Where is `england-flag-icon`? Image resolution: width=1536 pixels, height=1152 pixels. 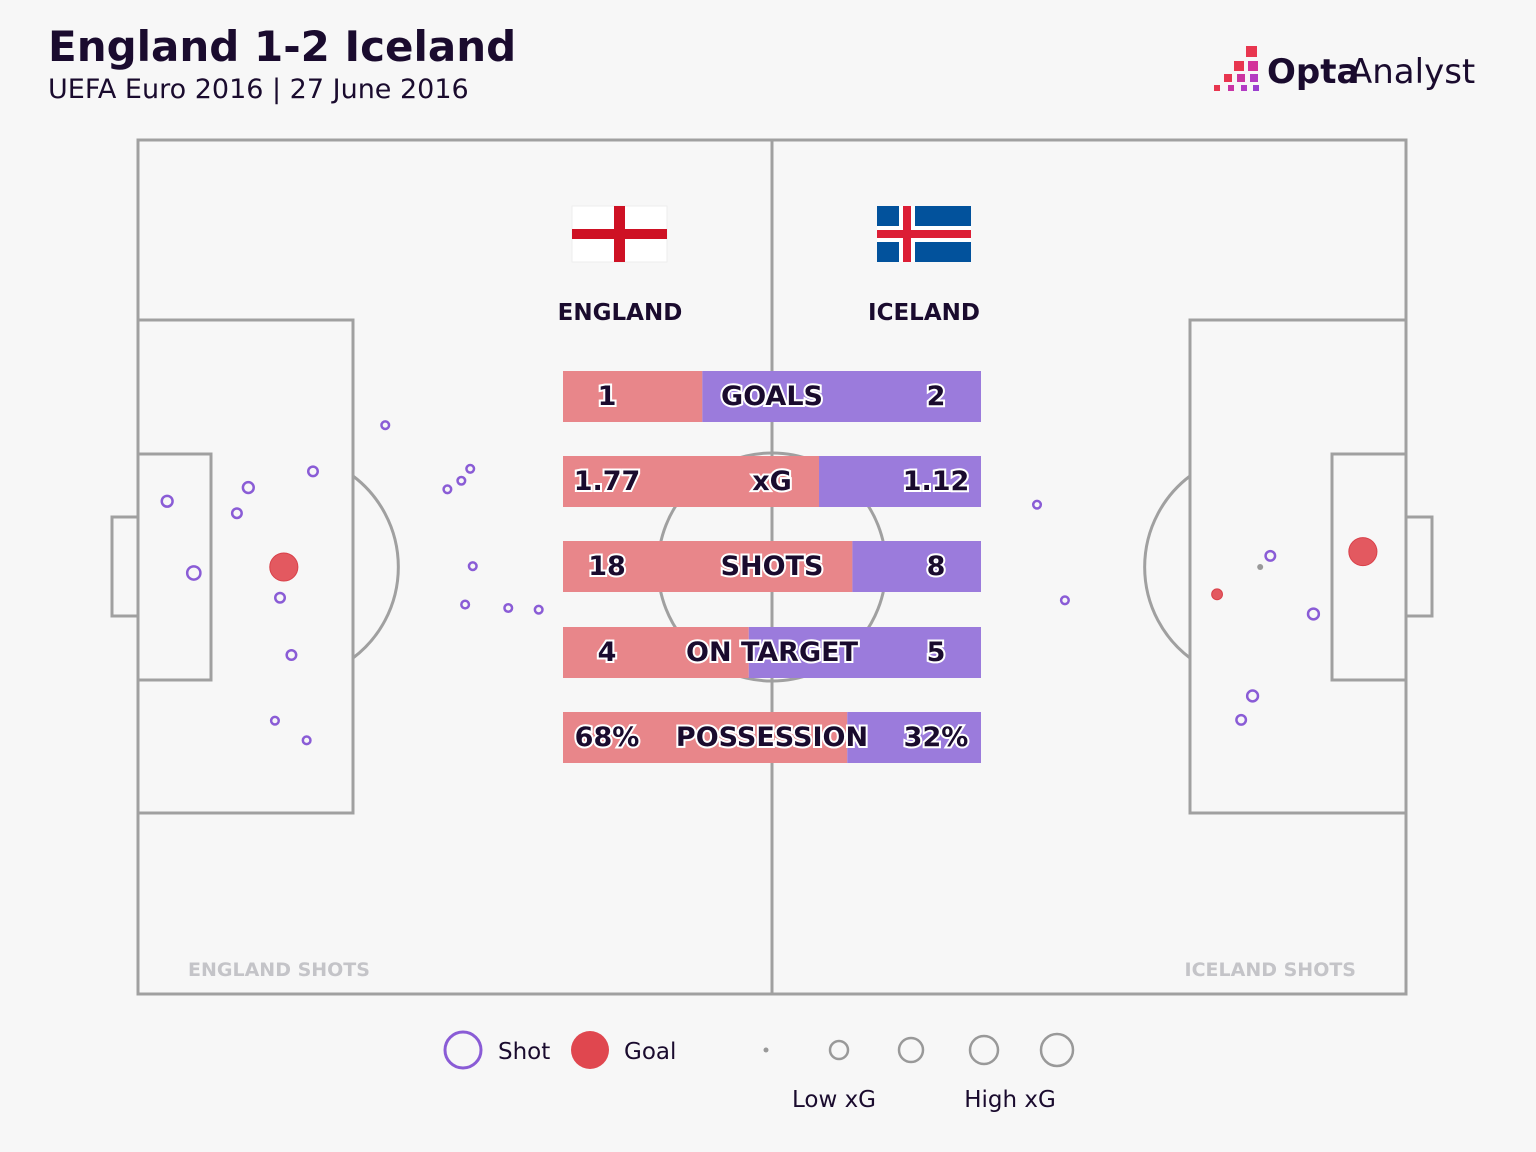
england-flag-icon is located at coordinates (619, 234).